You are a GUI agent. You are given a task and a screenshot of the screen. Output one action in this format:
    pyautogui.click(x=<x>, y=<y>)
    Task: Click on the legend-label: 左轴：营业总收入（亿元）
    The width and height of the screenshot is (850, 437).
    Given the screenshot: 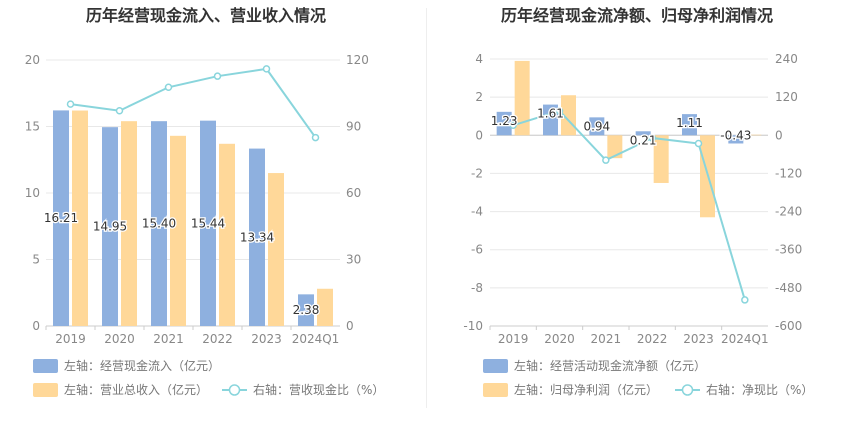 What is the action you would take?
    pyautogui.click(x=136, y=389)
    